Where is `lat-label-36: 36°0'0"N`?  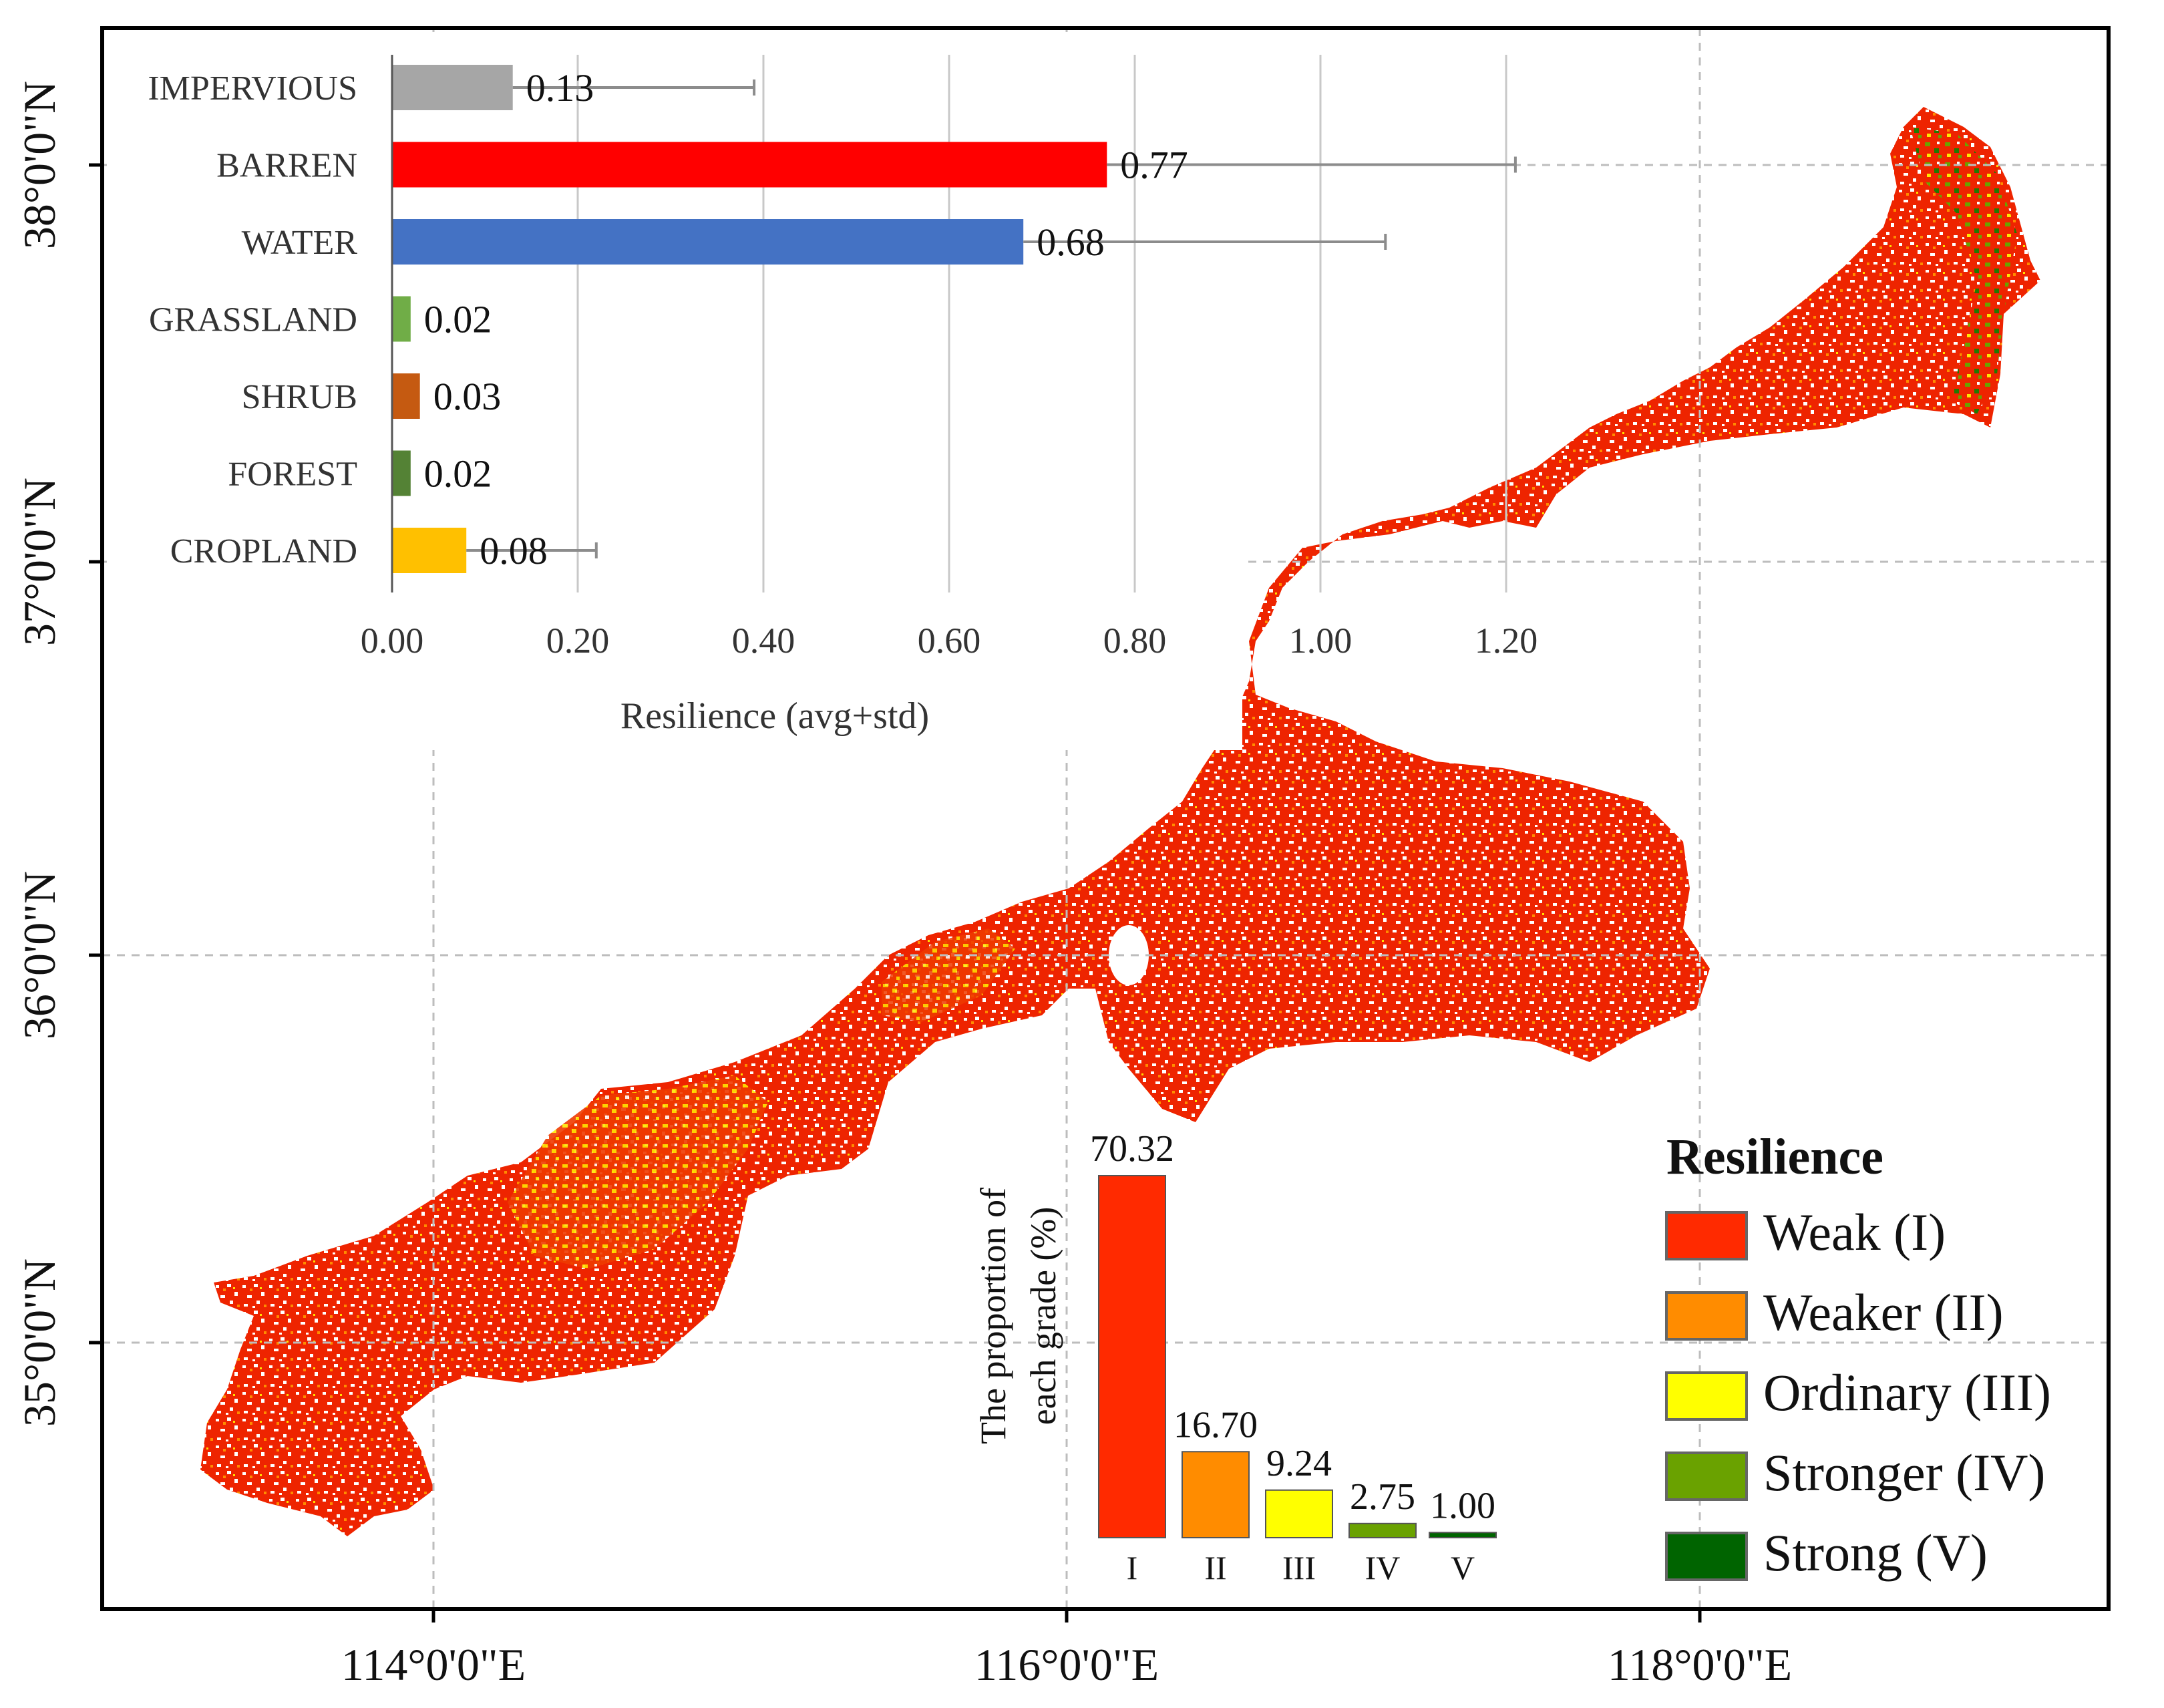
lat-label-36: 36°0'0"N is located at coordinates (39, 955).